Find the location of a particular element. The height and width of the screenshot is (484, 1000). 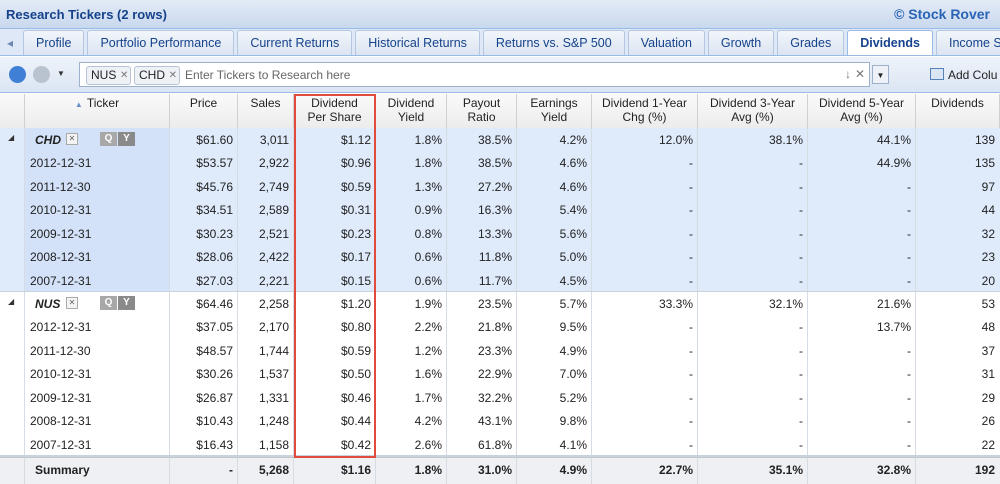

column-header: Dividend 3-Year Avg (%) is located at coordinates (753, 111).